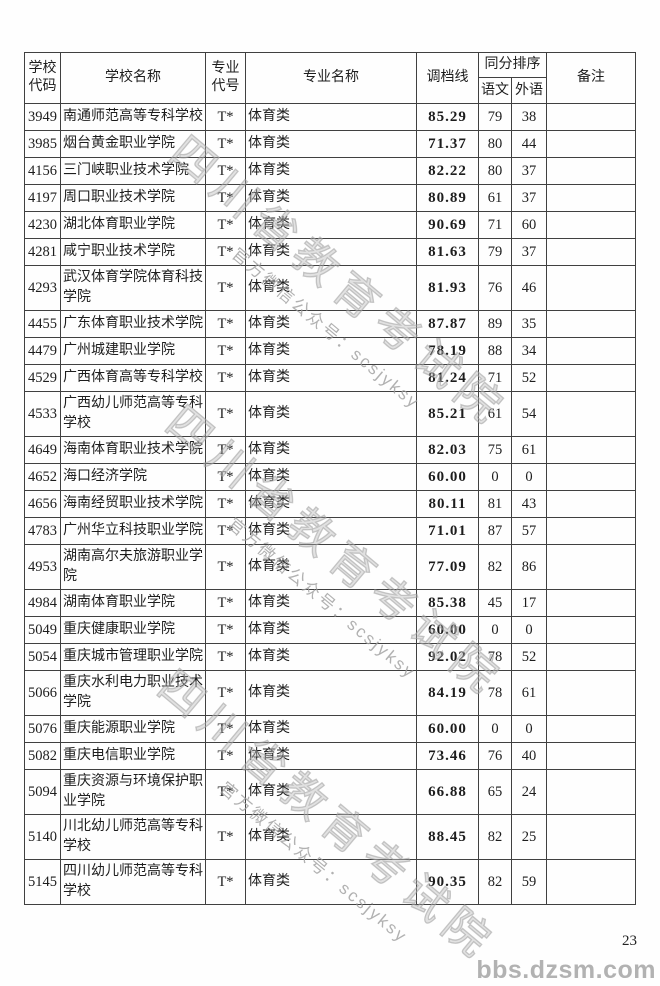 The width and height of the screenshot is (660, 986). What do you see at coordinates (42, 324) in the screenshot?
I see `cell-school-code: 4455` at bounding box center [42, 324].